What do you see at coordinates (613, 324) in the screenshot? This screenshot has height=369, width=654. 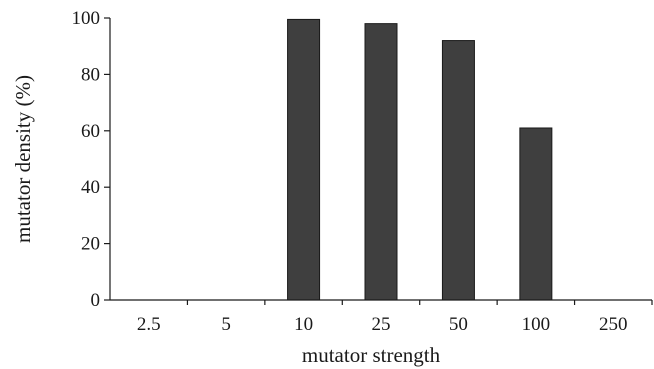 I see `x-tick-label: 250` at bounding box center [613, 324].